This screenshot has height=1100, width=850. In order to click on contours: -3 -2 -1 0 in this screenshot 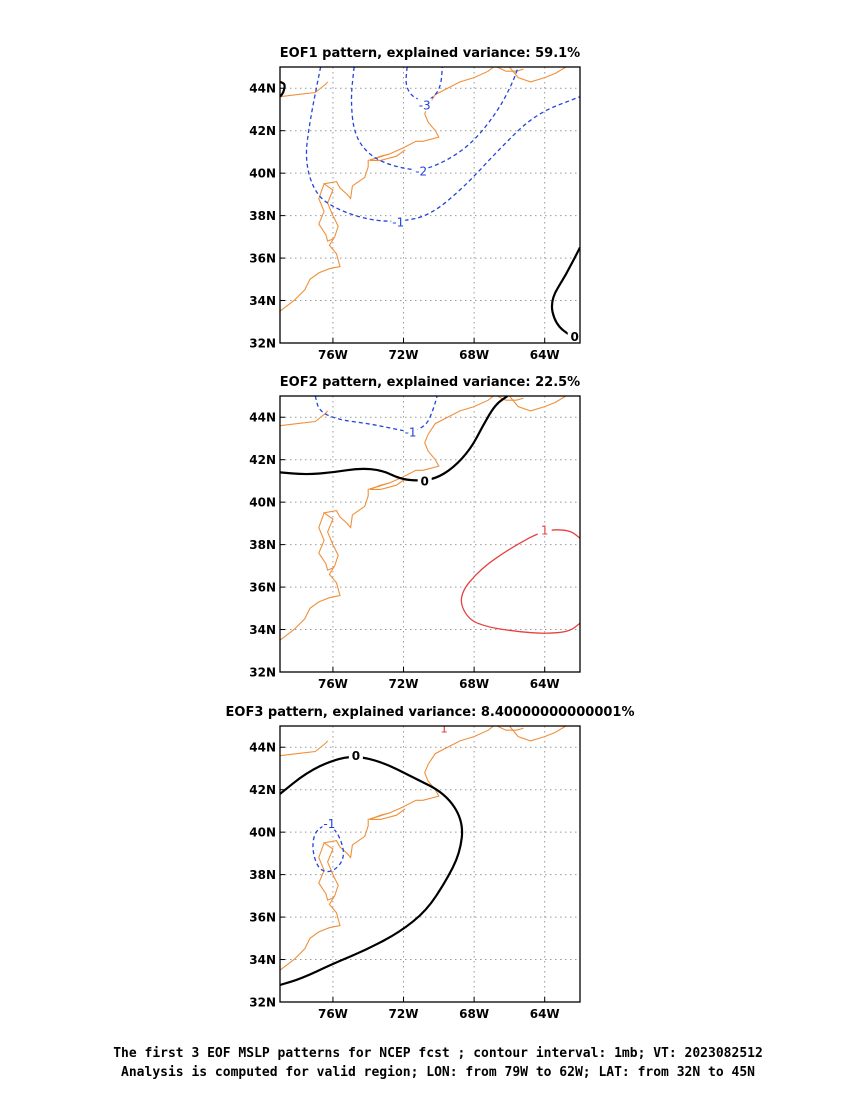, I will do `click(430, 205)`.